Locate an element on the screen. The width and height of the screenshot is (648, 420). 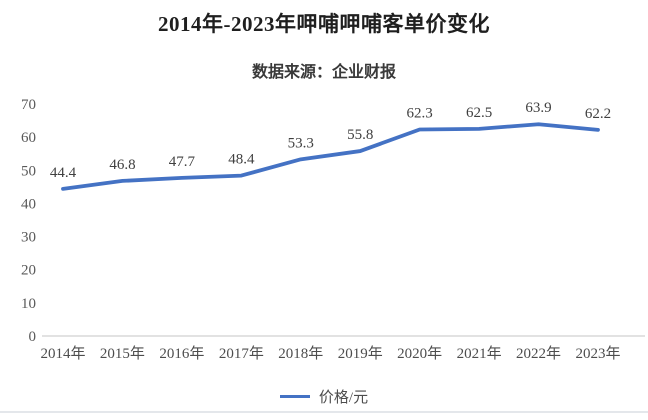
y-axis-tick-label: 0 is located at coordinates (33, 337).